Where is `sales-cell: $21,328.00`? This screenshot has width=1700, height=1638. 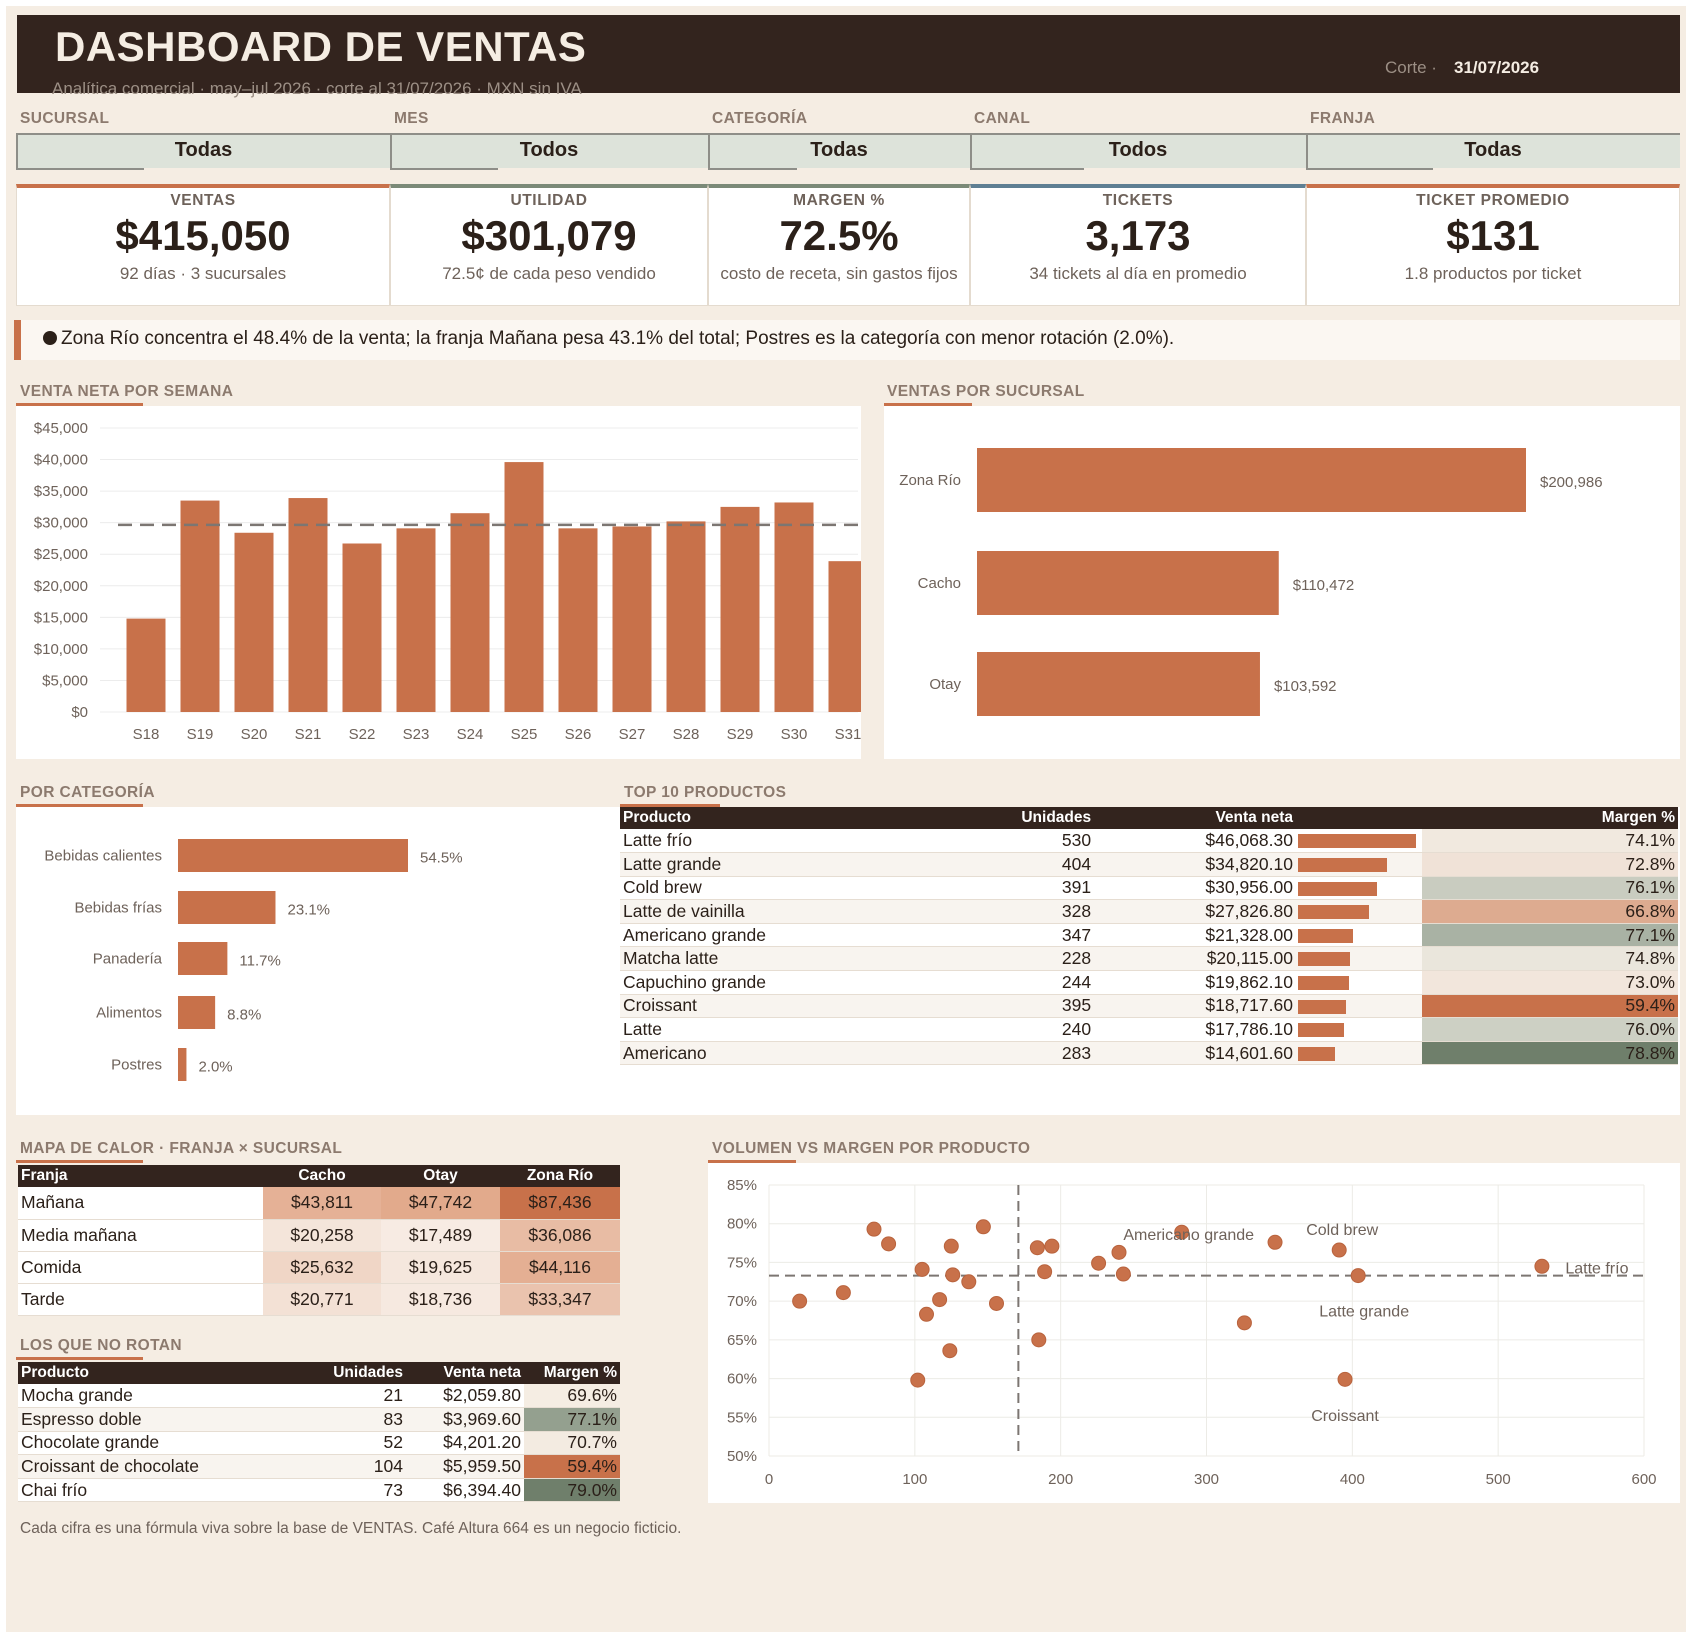 sales-cell: $21,328.00 is located at coordinates (1195, 935).